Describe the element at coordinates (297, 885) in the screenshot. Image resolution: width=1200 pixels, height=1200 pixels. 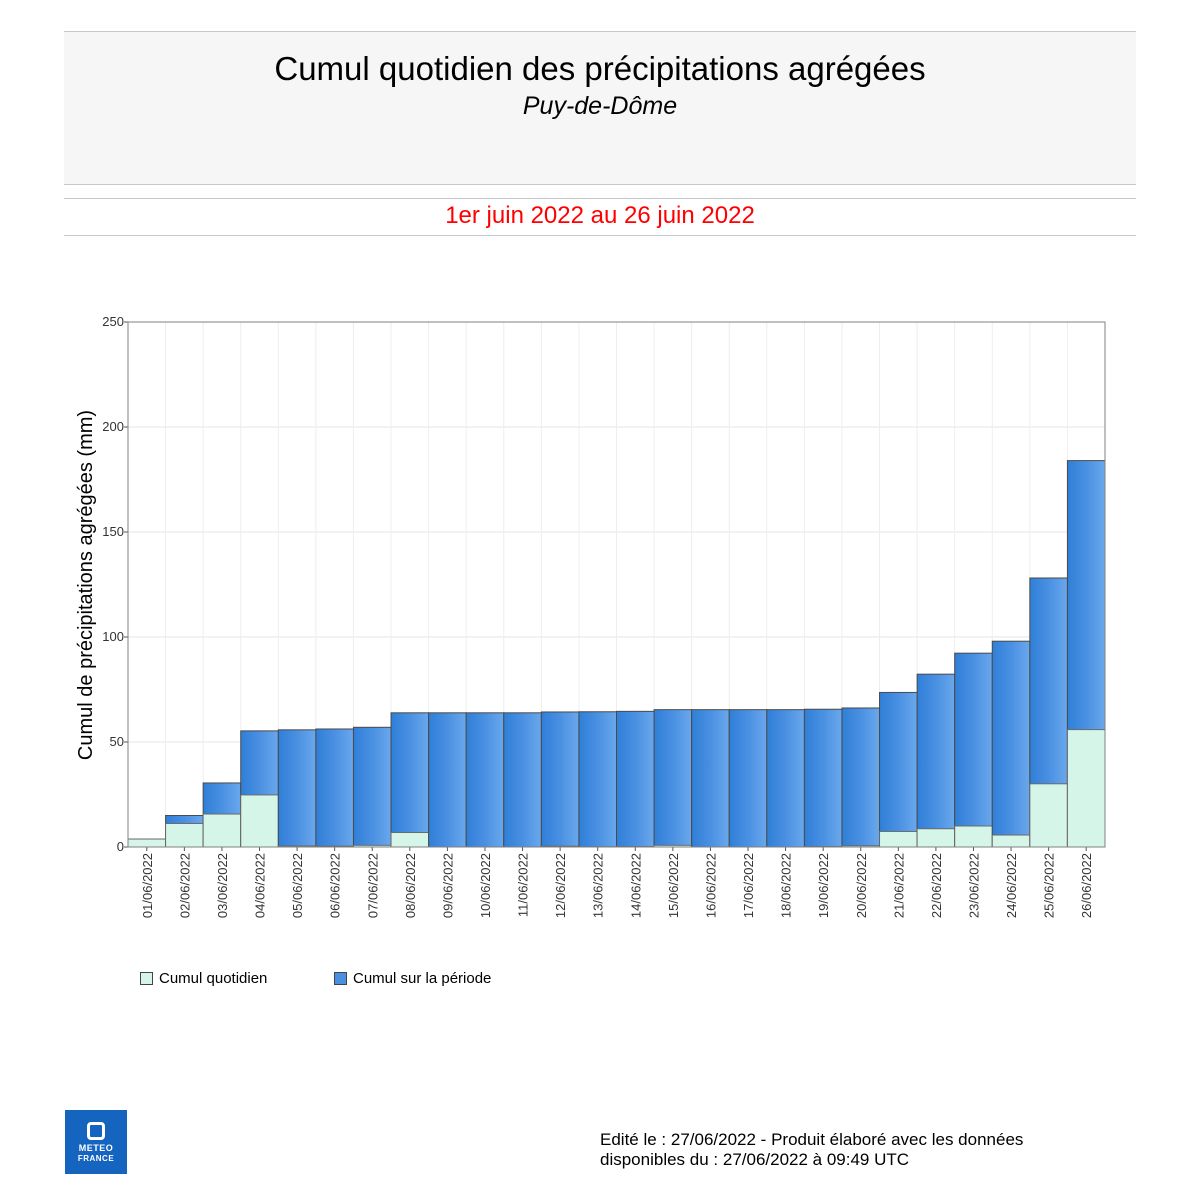
I see `x-tick-label: 05/06/2022` at that location.